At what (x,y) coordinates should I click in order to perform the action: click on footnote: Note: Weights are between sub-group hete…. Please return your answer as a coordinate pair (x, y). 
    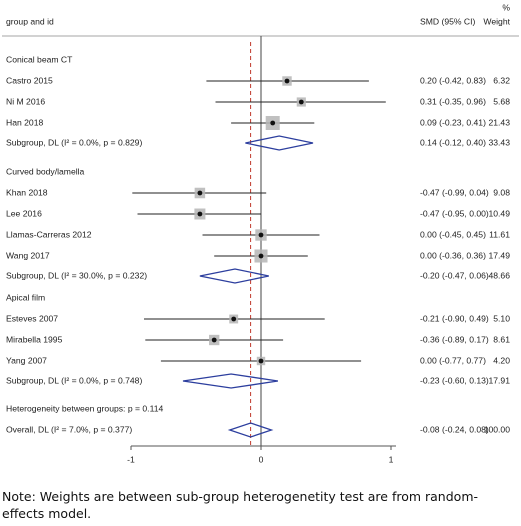
    Looking at the image, I should click on (240, 505).